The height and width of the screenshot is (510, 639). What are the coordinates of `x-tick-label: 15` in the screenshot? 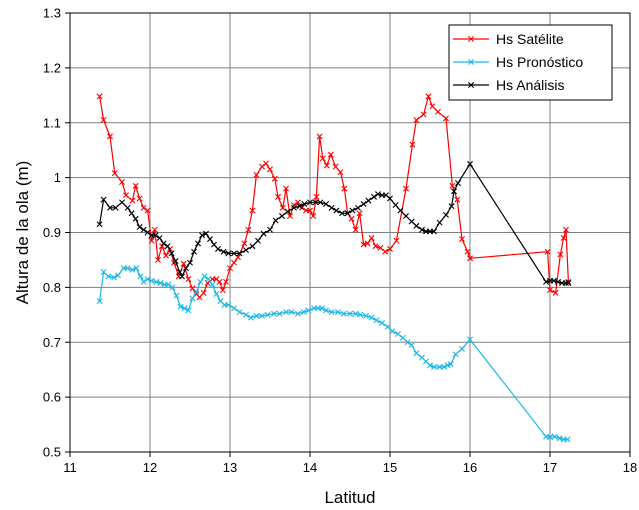 It's located at (390, 467).